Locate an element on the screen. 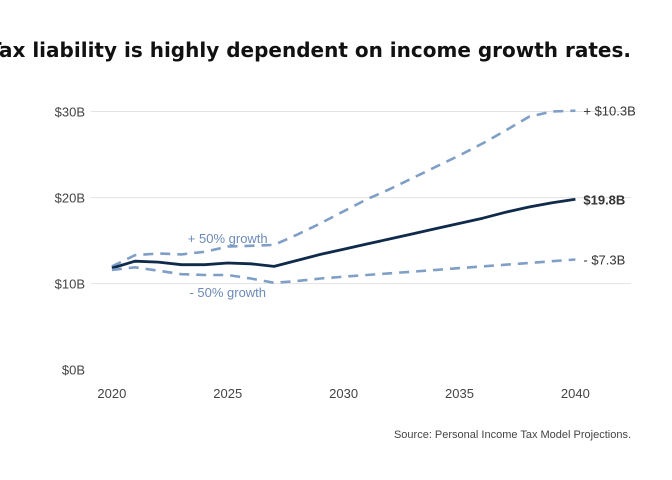 The width and height of the screenshot is (672, 480). x-tick-label-2040: 2040 is located at coordinates (575, 393).